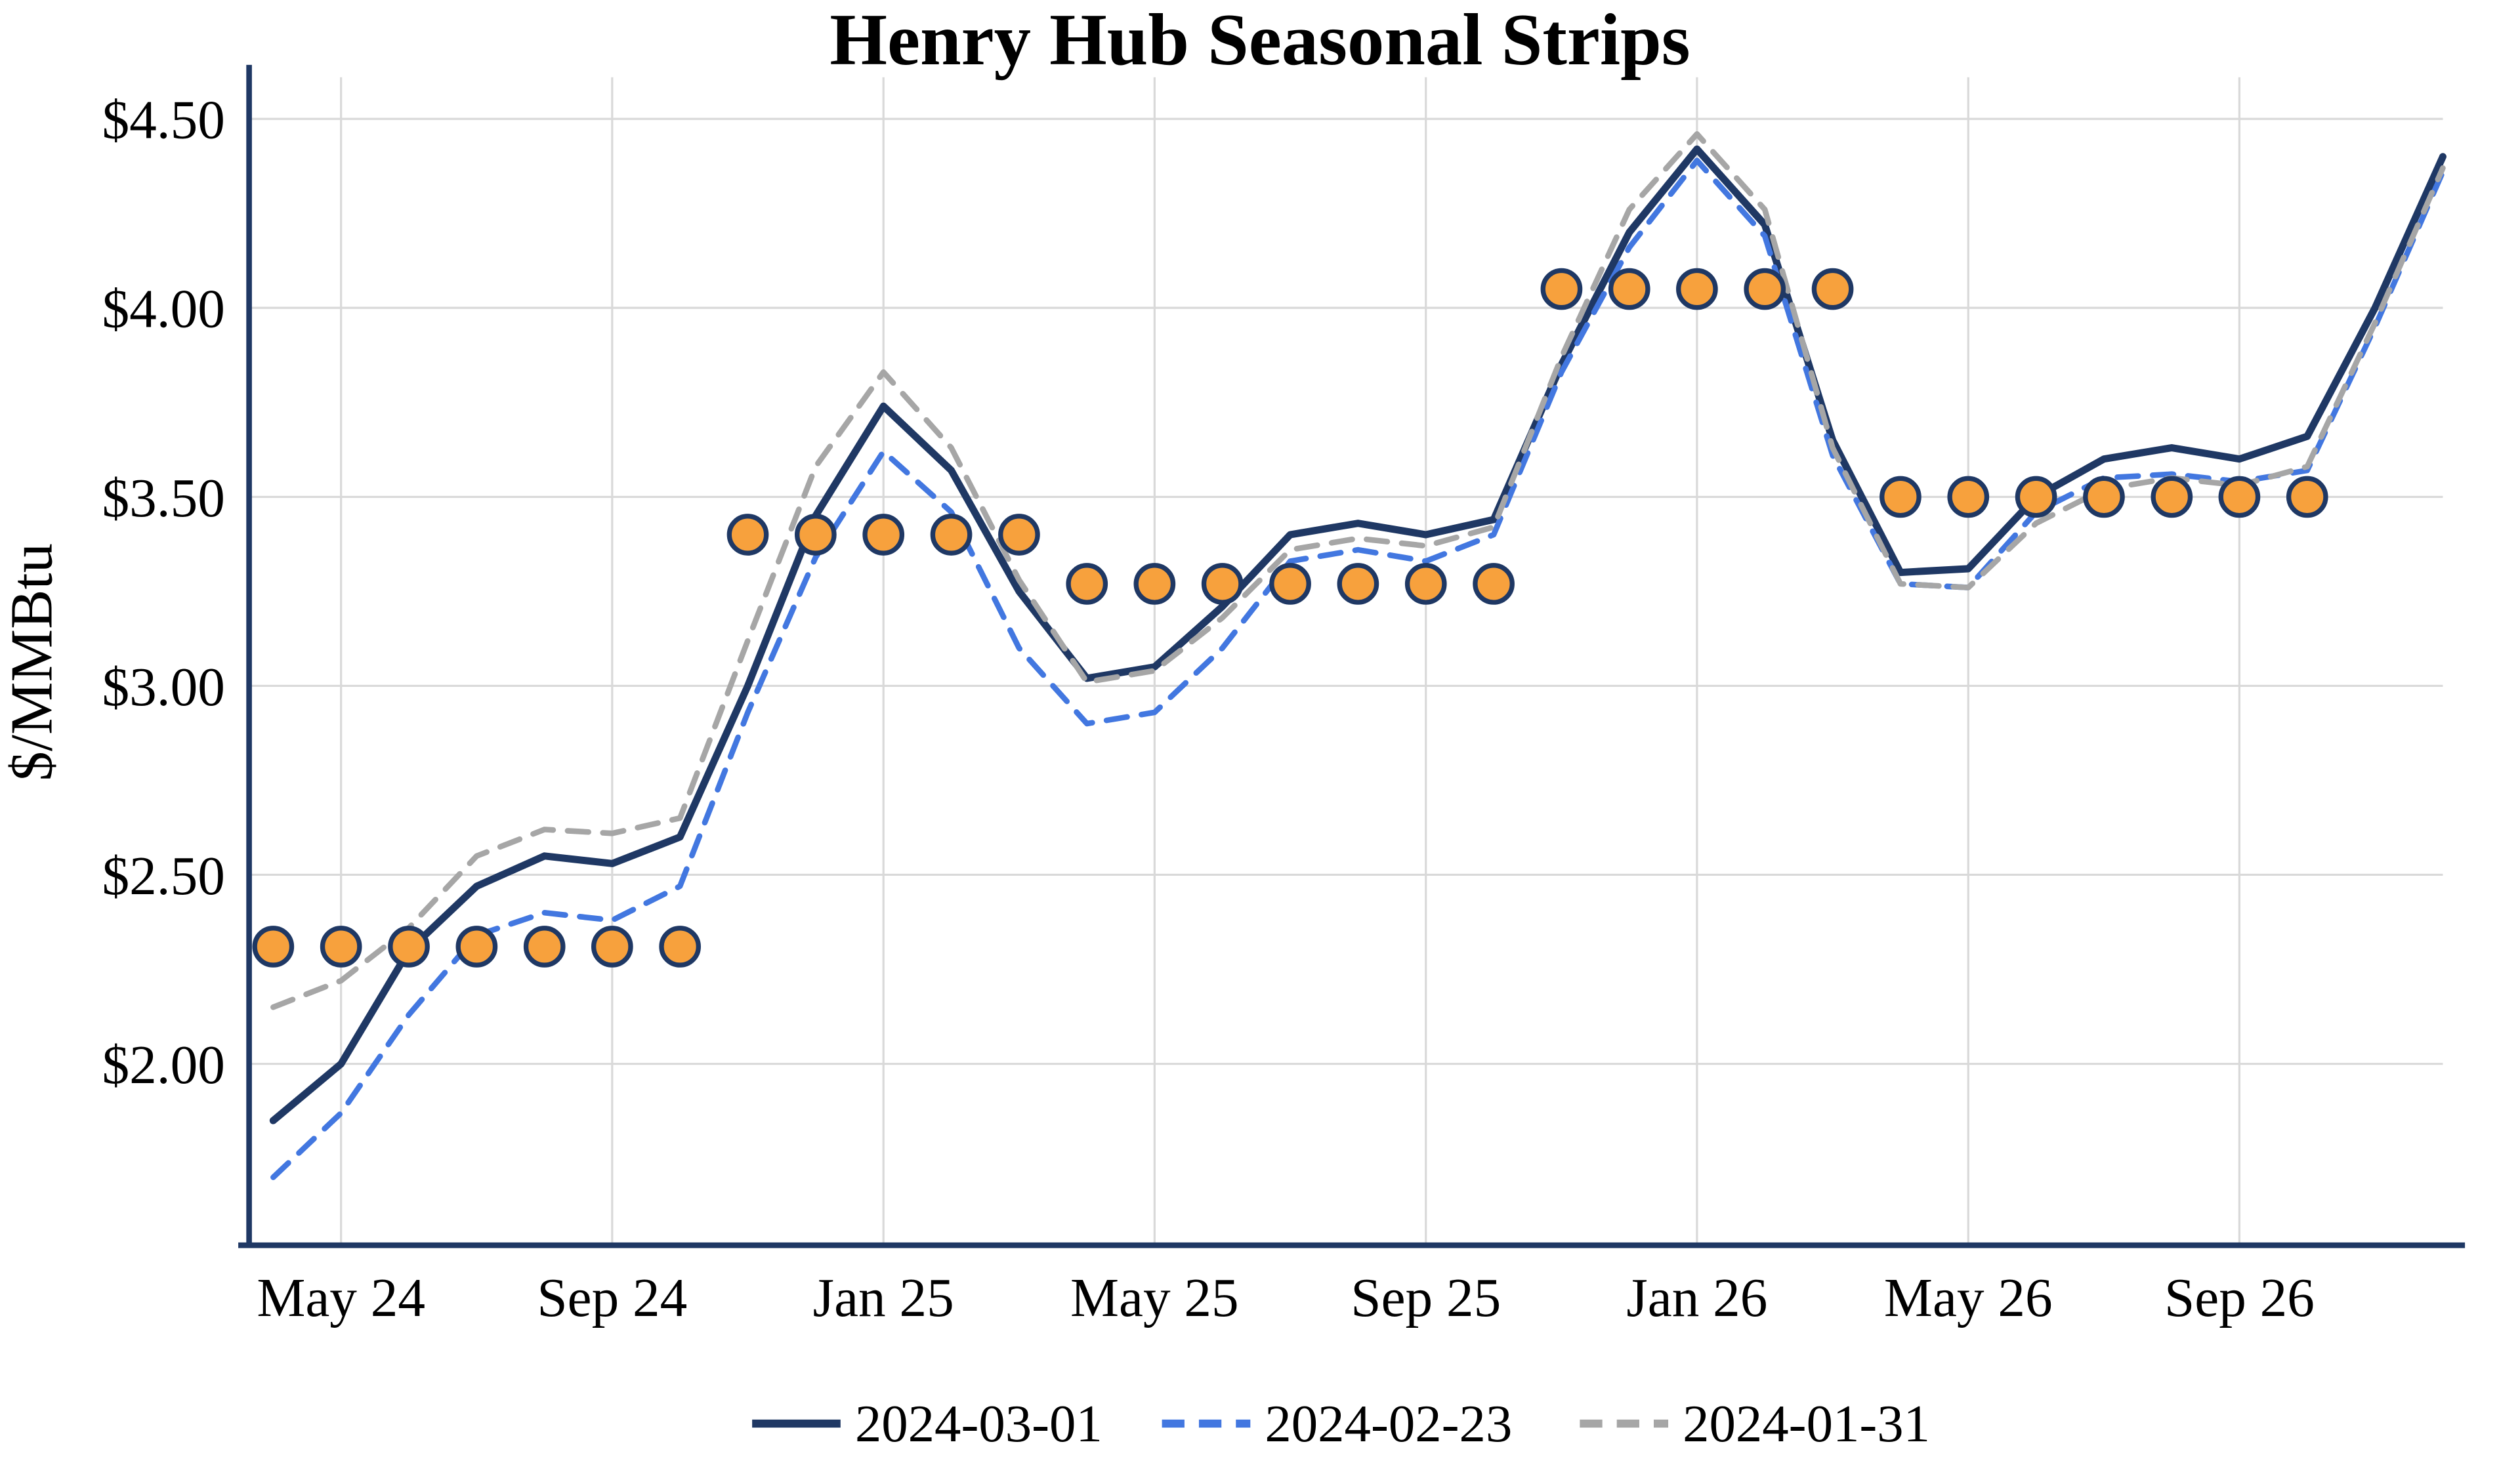 The height and width of the screenshot is (1480, 2520). What do you see at coordinates (1968, 1298) in the screenshot?
I see `x-tick-label: May 26` at bounding box center [1968, 1298].